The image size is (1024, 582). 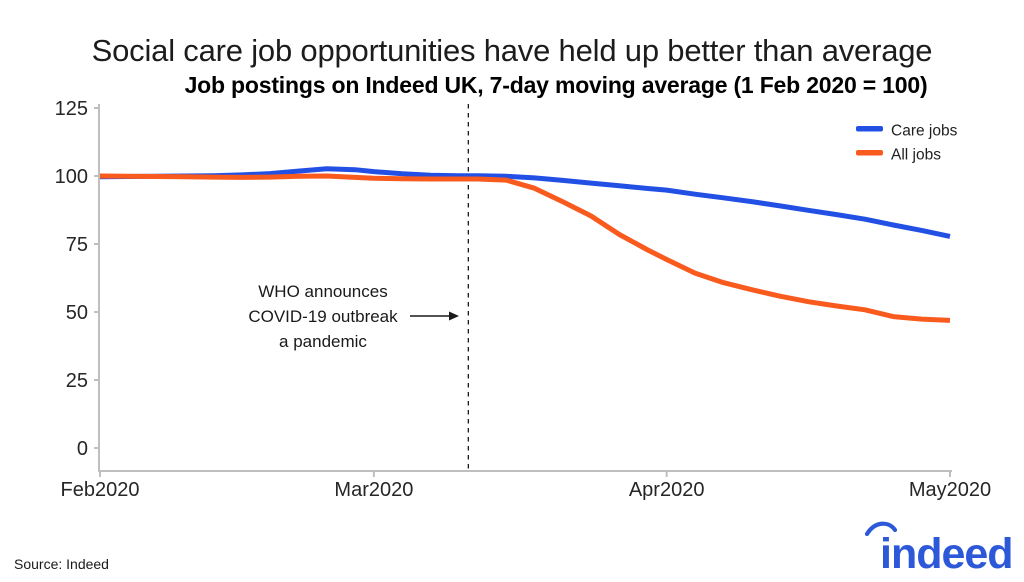 I want to click on care-jobs-line, so click(x=525, y=202).